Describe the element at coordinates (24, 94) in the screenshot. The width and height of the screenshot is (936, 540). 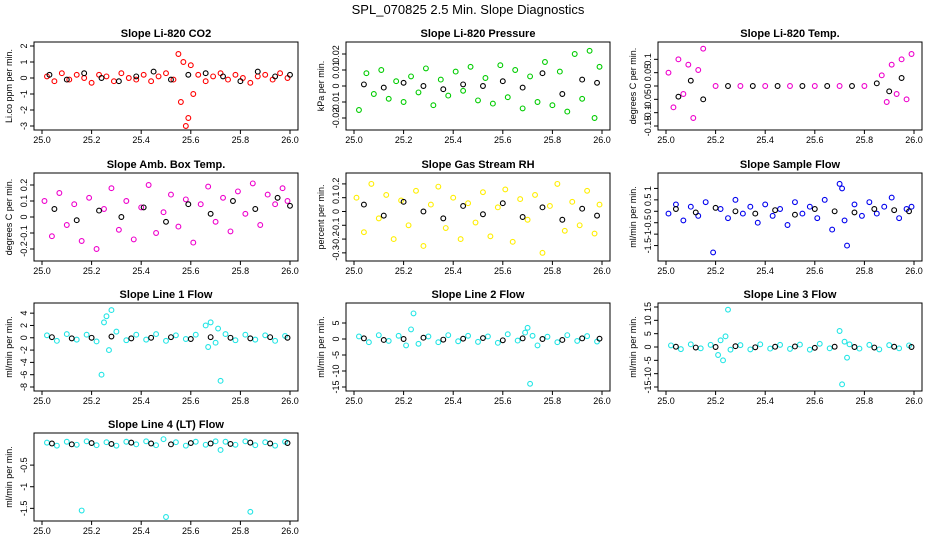
I see `y-tick-label: -1` at that location.